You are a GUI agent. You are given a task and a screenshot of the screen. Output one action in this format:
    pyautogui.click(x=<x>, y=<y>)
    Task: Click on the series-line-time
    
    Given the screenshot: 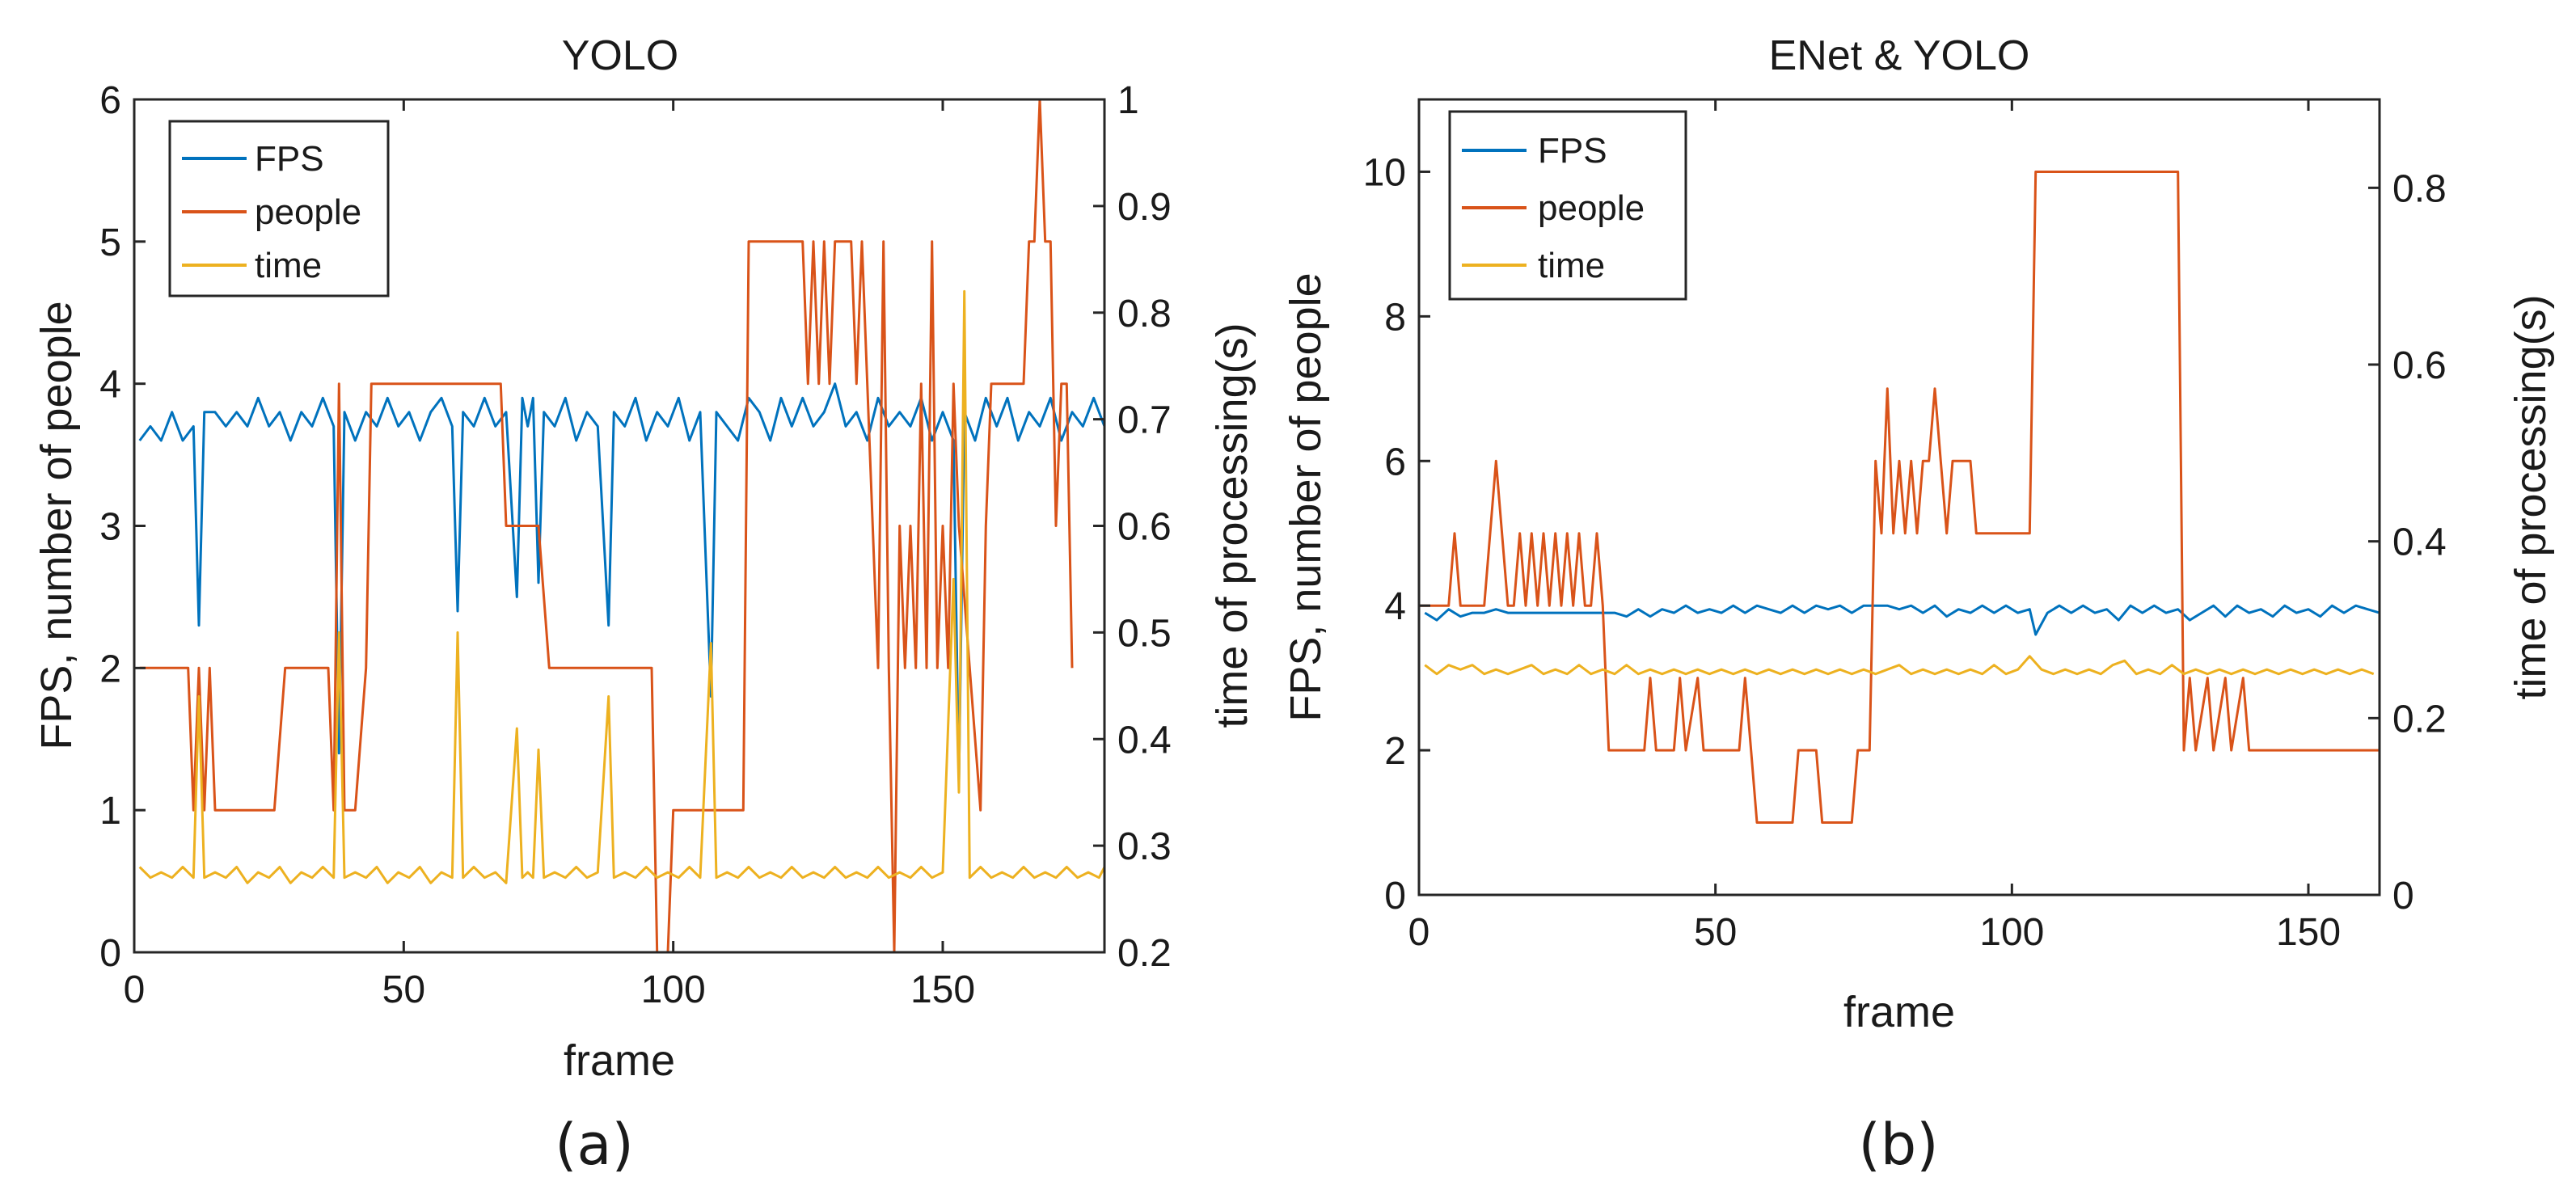 What is the action you would take?
    pyautogui.click(x=1899, y=665)
    